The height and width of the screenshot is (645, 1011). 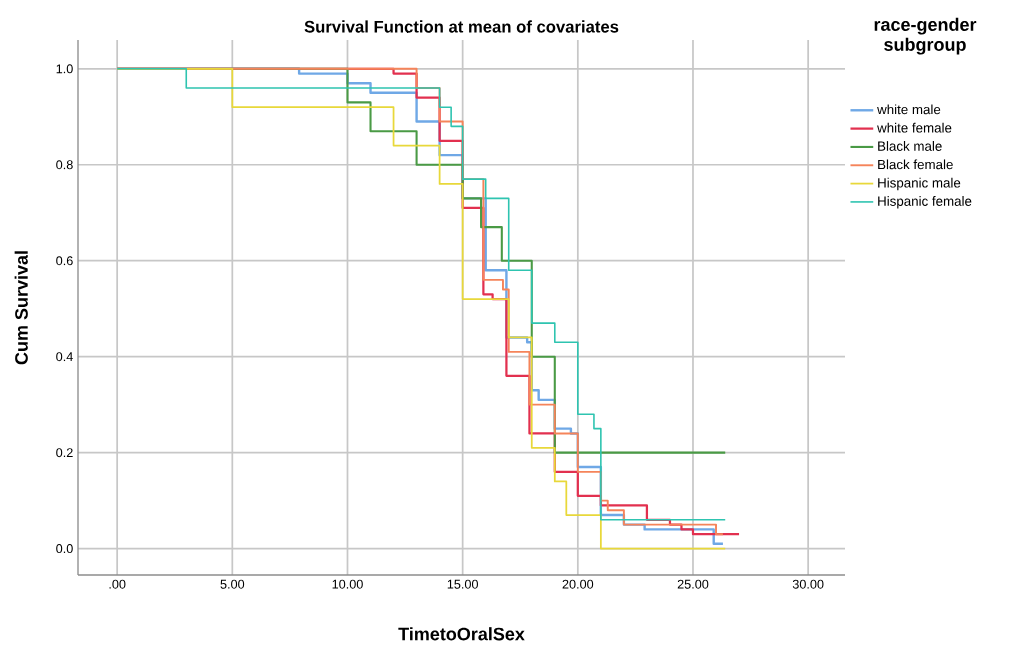 What do you see at coordinates (64, 261) in the screenshot?
I see `y-tick-label: 0.6` at bounding box center [64, 261].